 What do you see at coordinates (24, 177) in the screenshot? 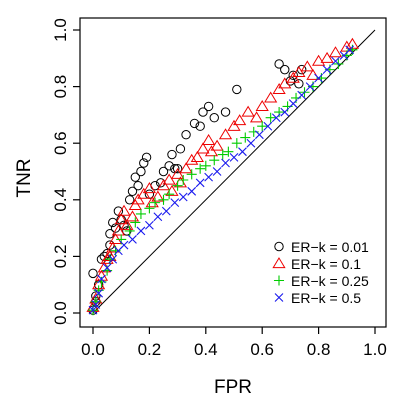
I see `y-axis-title: TNR` at bounding box center [24, 177].